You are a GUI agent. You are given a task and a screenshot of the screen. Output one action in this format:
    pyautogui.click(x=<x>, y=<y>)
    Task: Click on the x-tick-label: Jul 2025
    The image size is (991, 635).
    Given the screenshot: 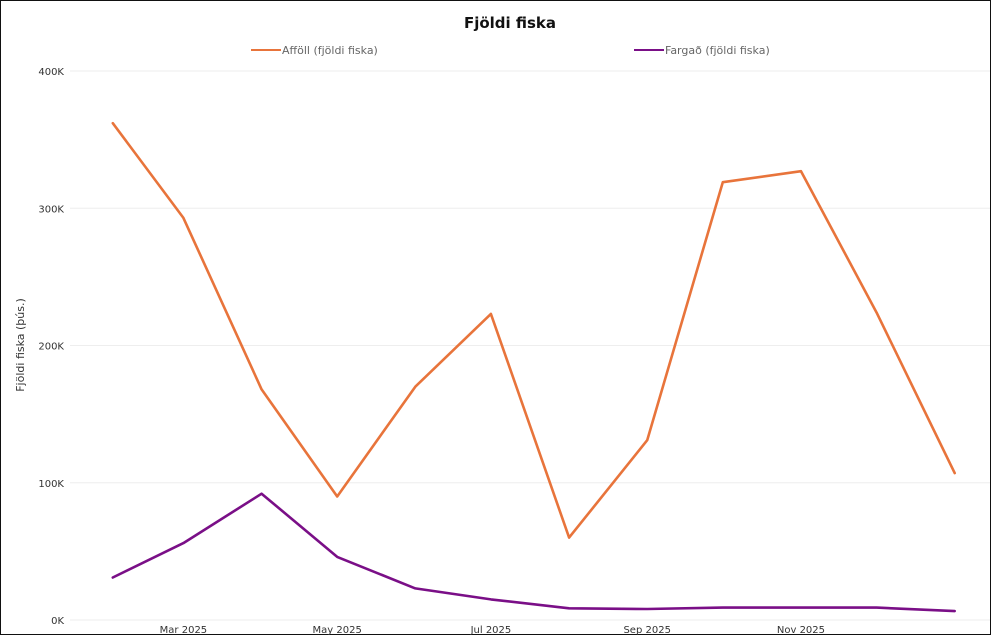 What is the action you would take?
    pyautogui.click(x=491, y=630)
    